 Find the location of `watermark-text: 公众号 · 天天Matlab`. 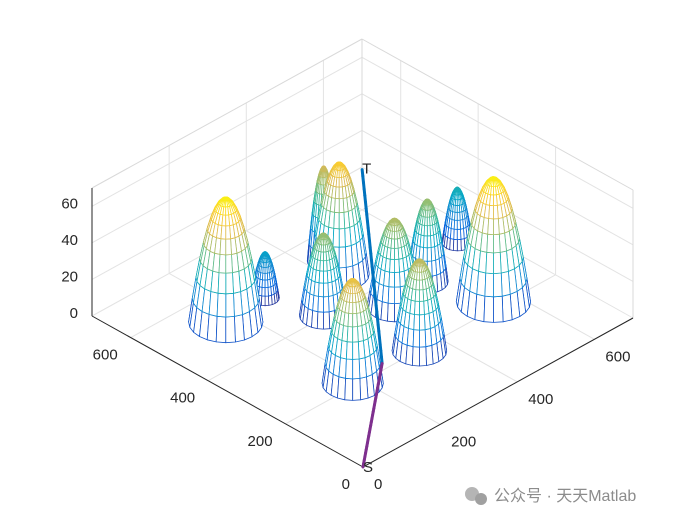

watermark-text: 公众号 · 天天Matlab is located at coordinates (565, 496).